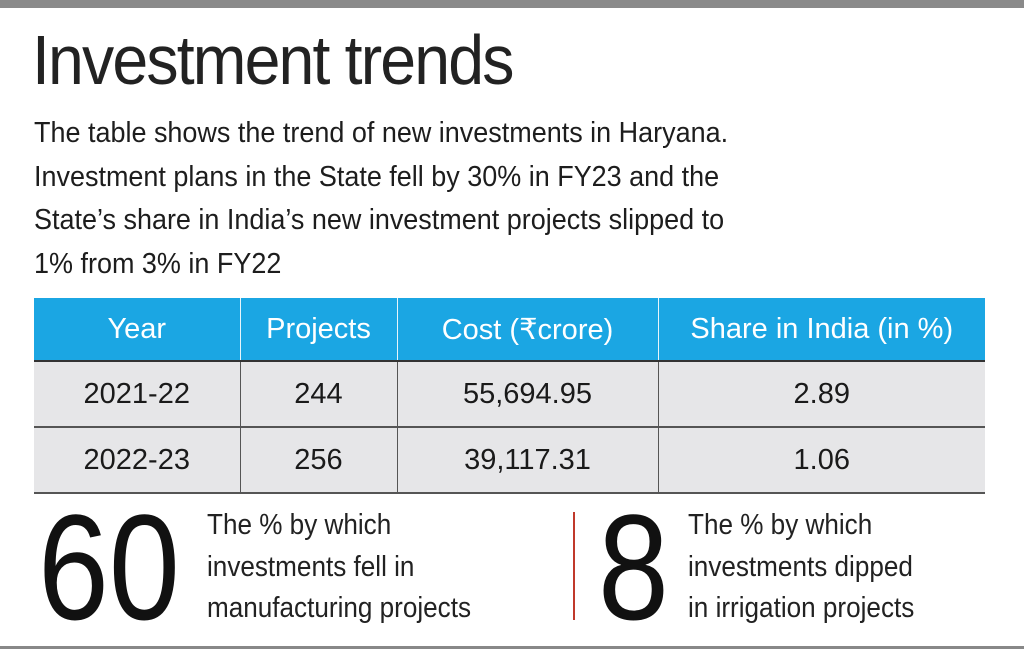 This screenshot has width=1024, height=653. What do you see at coordinates (137, 329) in the screenshot?
I see `header-year: Year` at bounding box center [137, 329].